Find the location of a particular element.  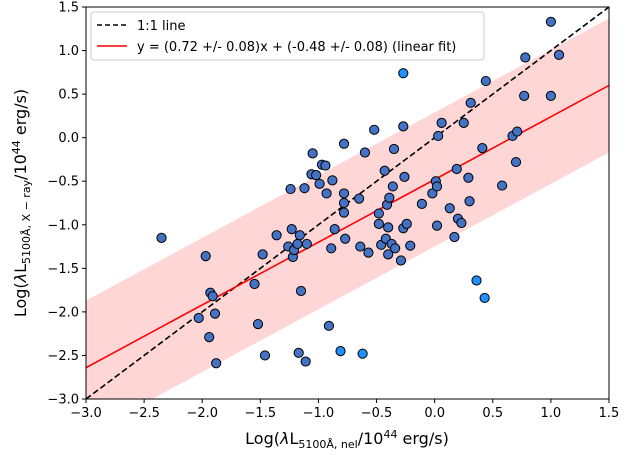

x-tick-label: −1.0 is located at coordinates (319, 413).